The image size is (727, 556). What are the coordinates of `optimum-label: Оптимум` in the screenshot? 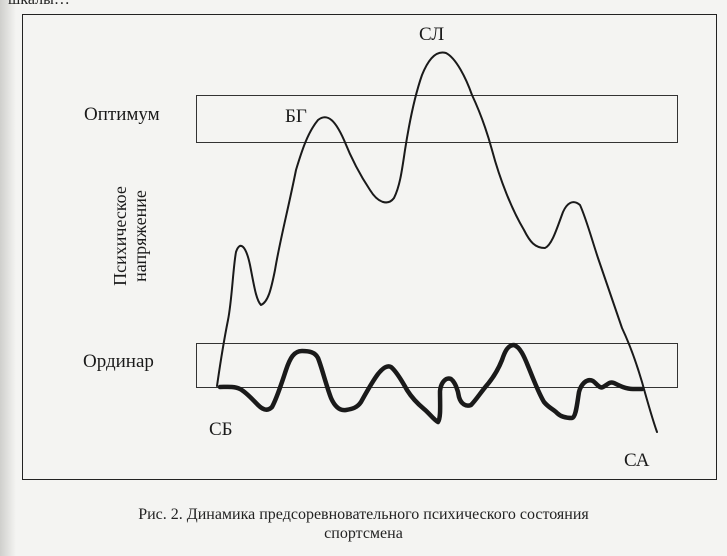 It's located at (122, 114).